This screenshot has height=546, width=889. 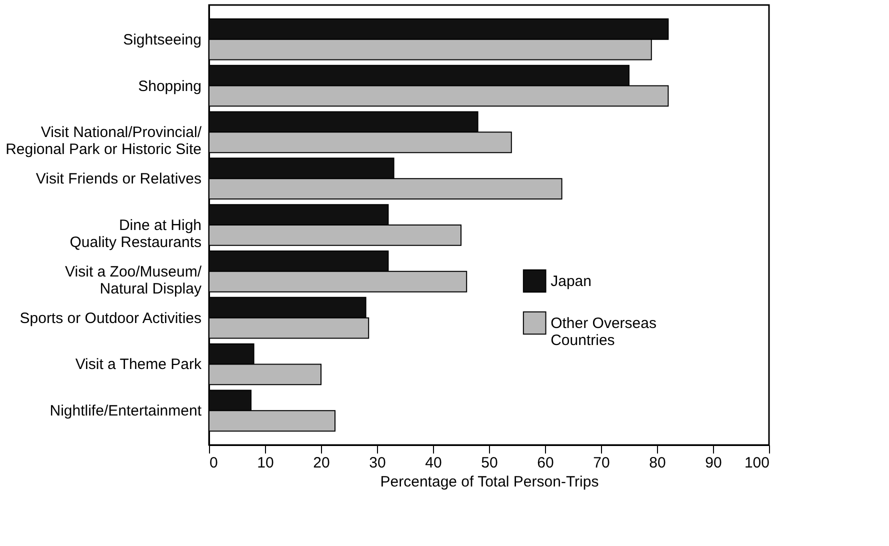 I want to click on x-tick-label: 90, so click(x=713, y=463).